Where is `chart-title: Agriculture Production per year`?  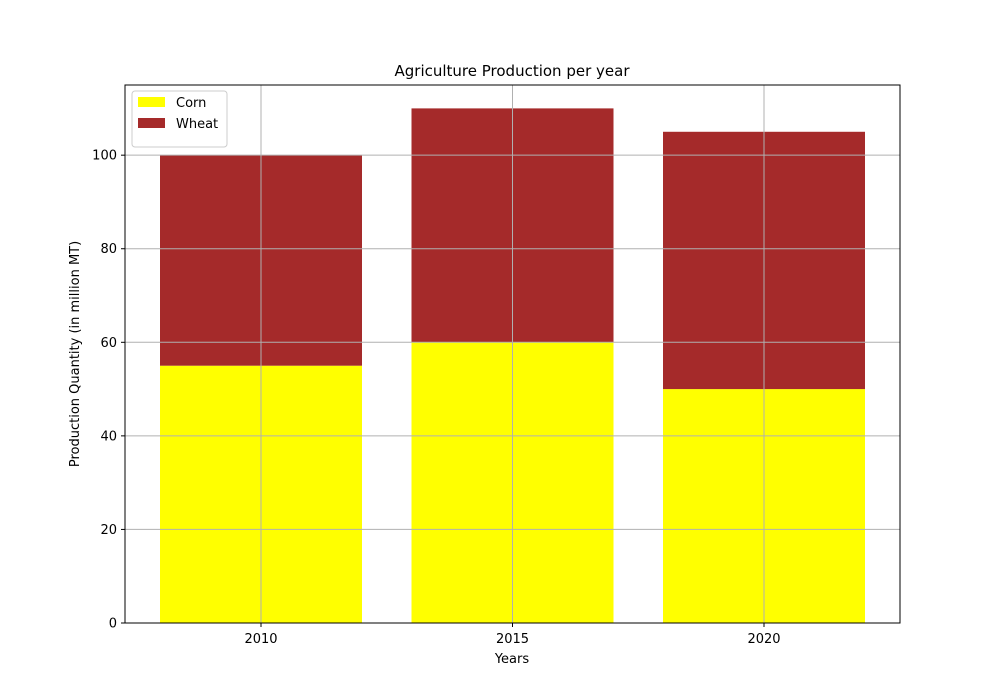 chart-title: Agriculture Production per year is located at coordinates (513, 71).